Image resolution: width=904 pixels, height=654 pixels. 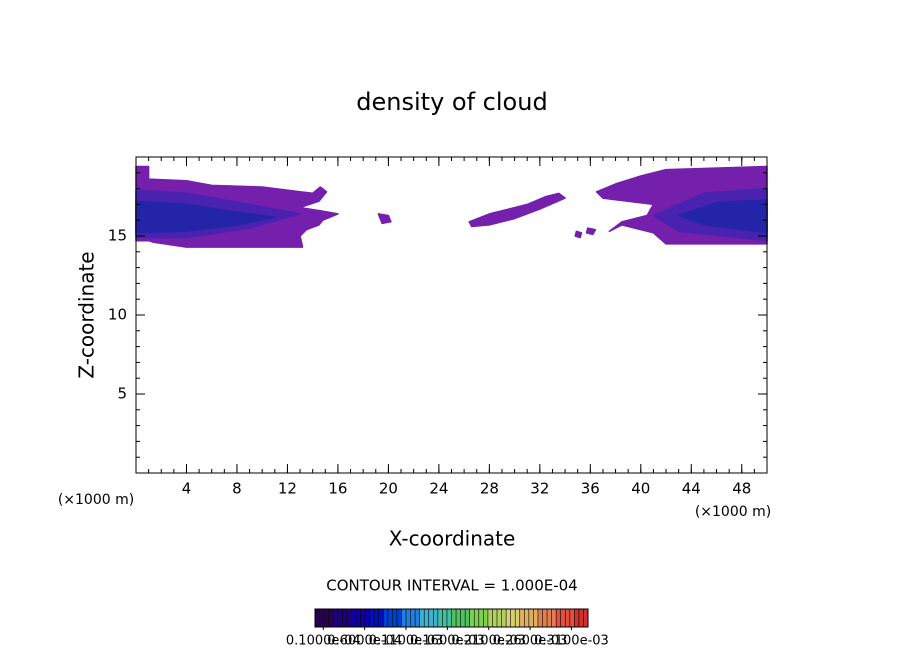 I want to click on colorbar-frame, so click(x=451, y=618).